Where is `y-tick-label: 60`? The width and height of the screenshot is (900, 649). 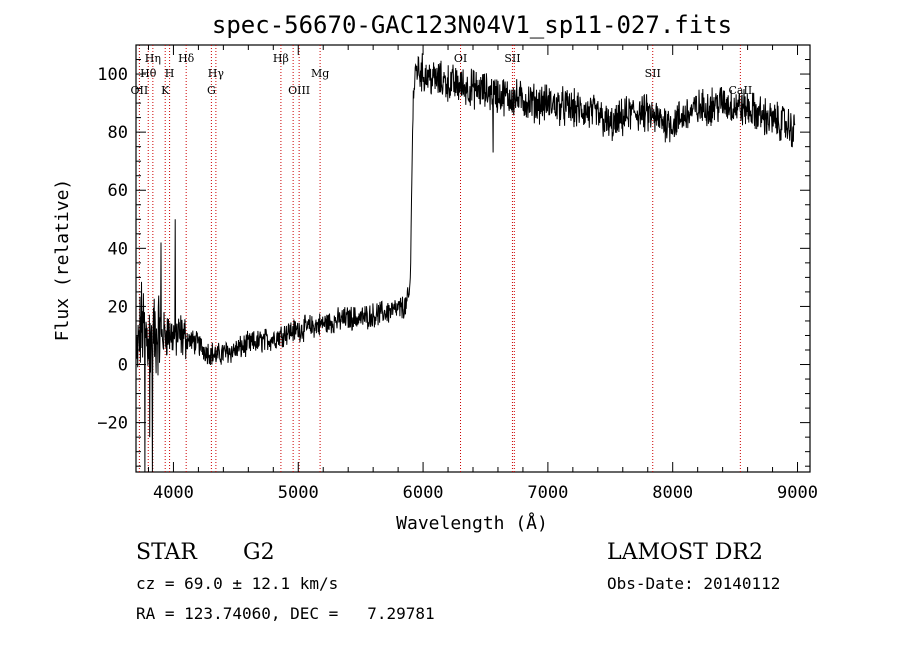 y-tick-label: 60 is located at coordinates (118, 191).